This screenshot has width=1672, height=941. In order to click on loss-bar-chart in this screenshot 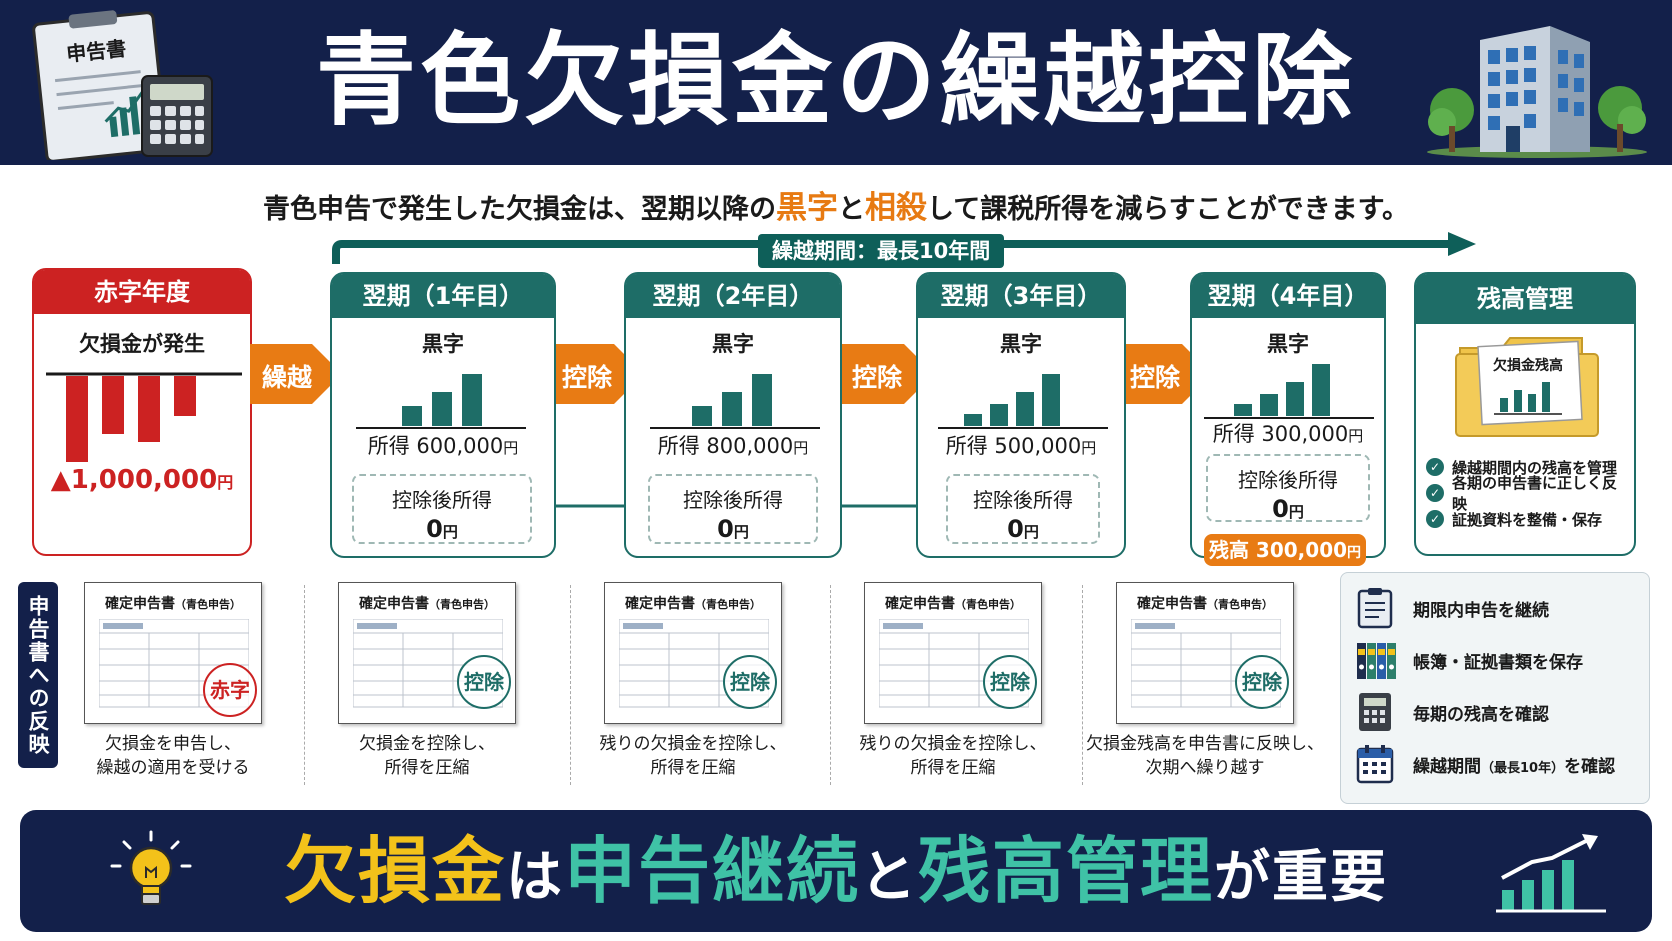, I will do `click(144, 417)`.